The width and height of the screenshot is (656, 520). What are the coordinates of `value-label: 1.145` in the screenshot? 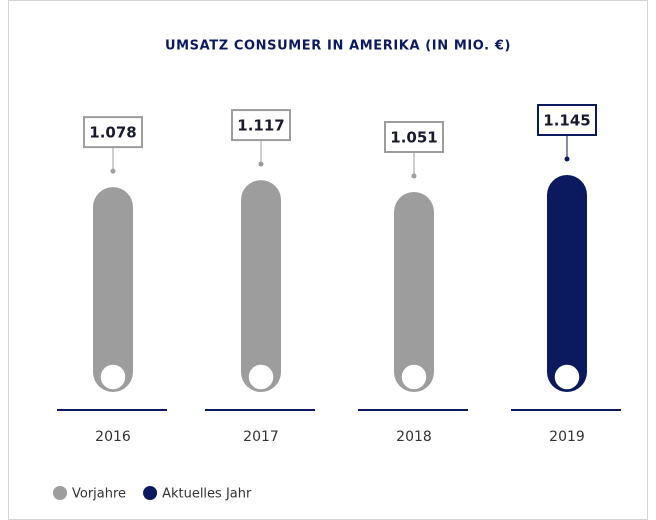 It's located at (566, 121).